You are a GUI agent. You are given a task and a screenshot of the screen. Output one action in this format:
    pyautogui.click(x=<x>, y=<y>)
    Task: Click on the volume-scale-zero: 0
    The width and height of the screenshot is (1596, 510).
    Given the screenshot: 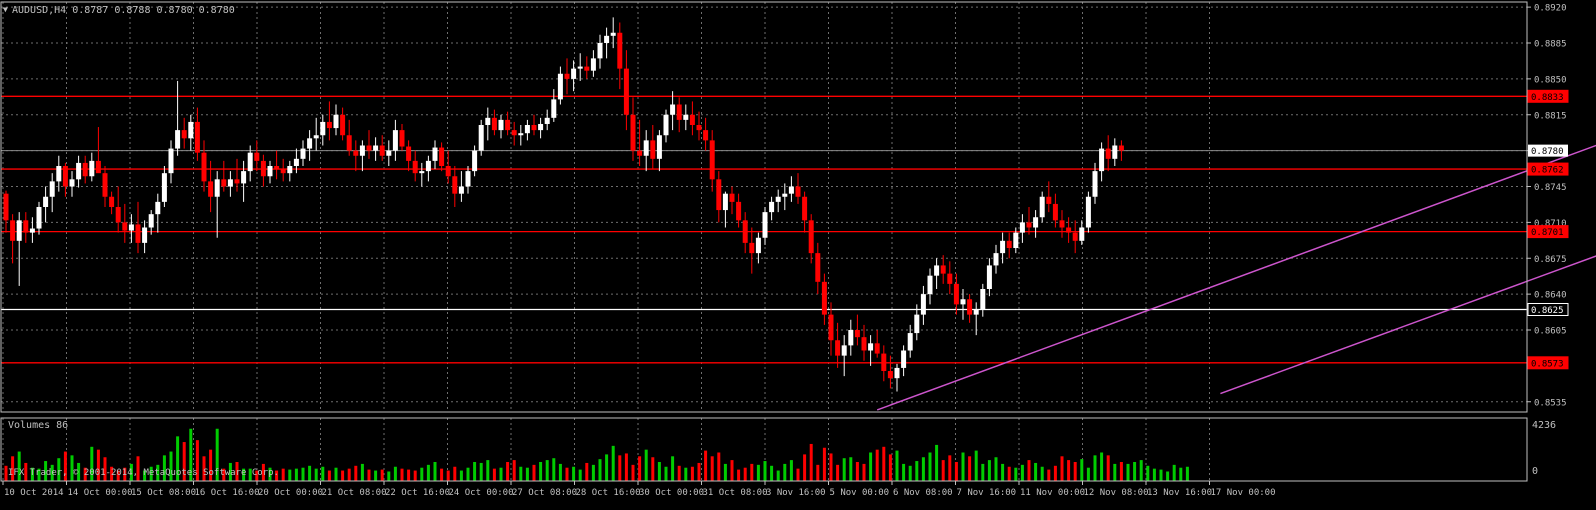 What is the action you would take?
    pyautogui.click(x=1535, y=471)
    